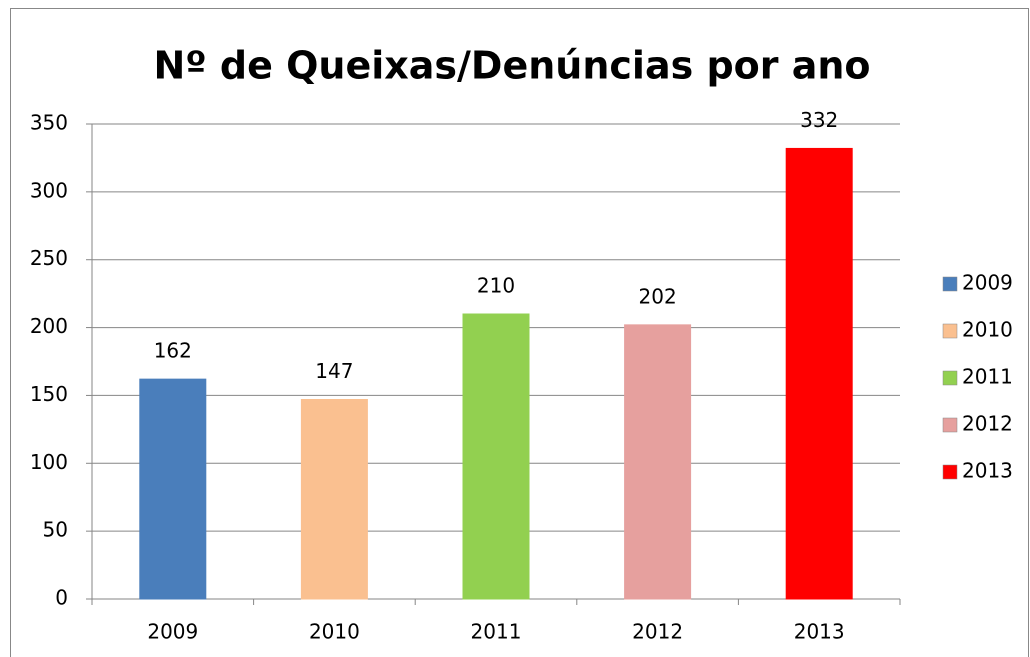 The image size is (1030, 657). Describe the element at coordinates (987, 471) in the screenshot. I see `legend-label: 2013` at that location.